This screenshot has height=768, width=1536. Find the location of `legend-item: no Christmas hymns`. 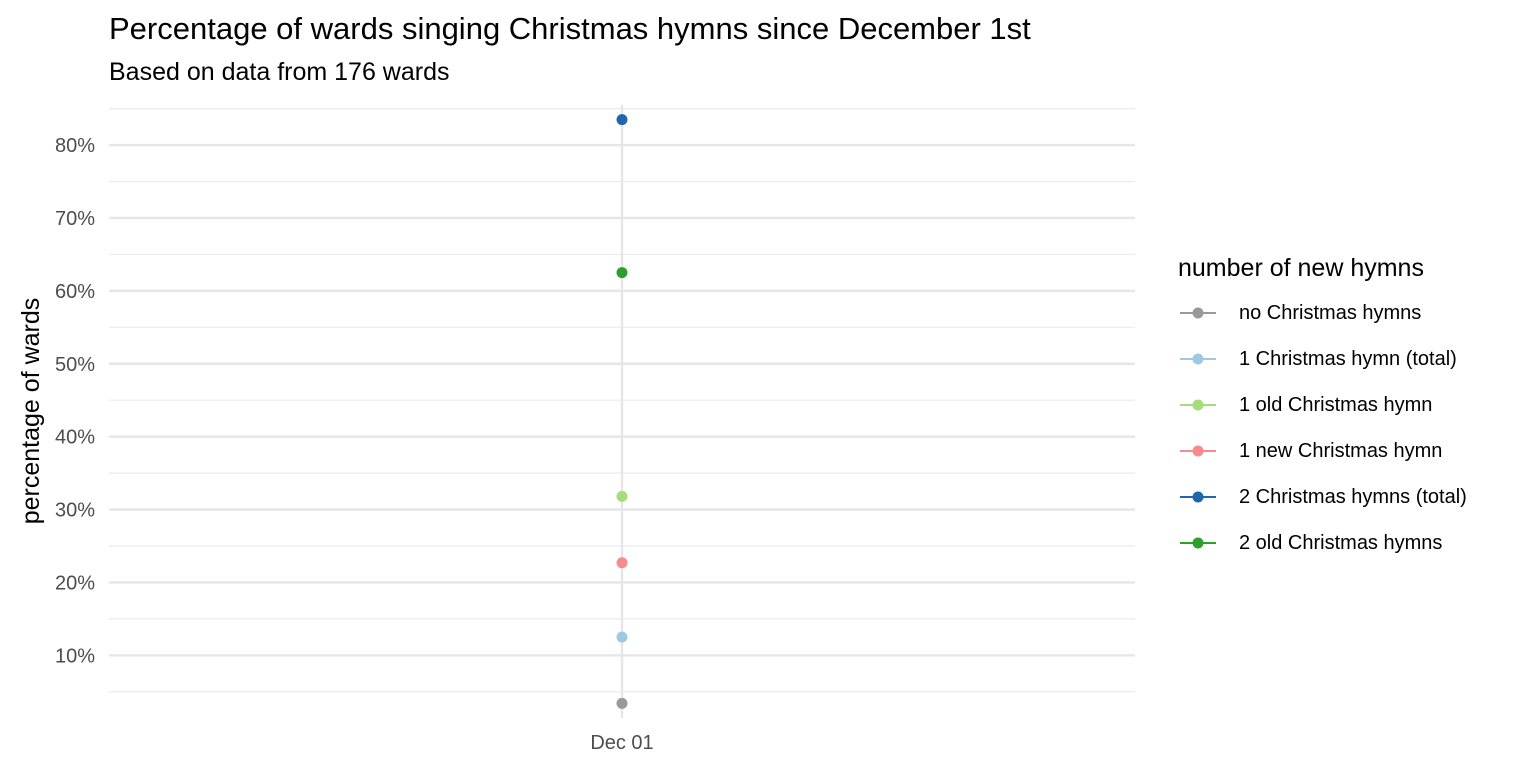

legend-item: no Christmas hymns is located at coordinates (1353, 313).